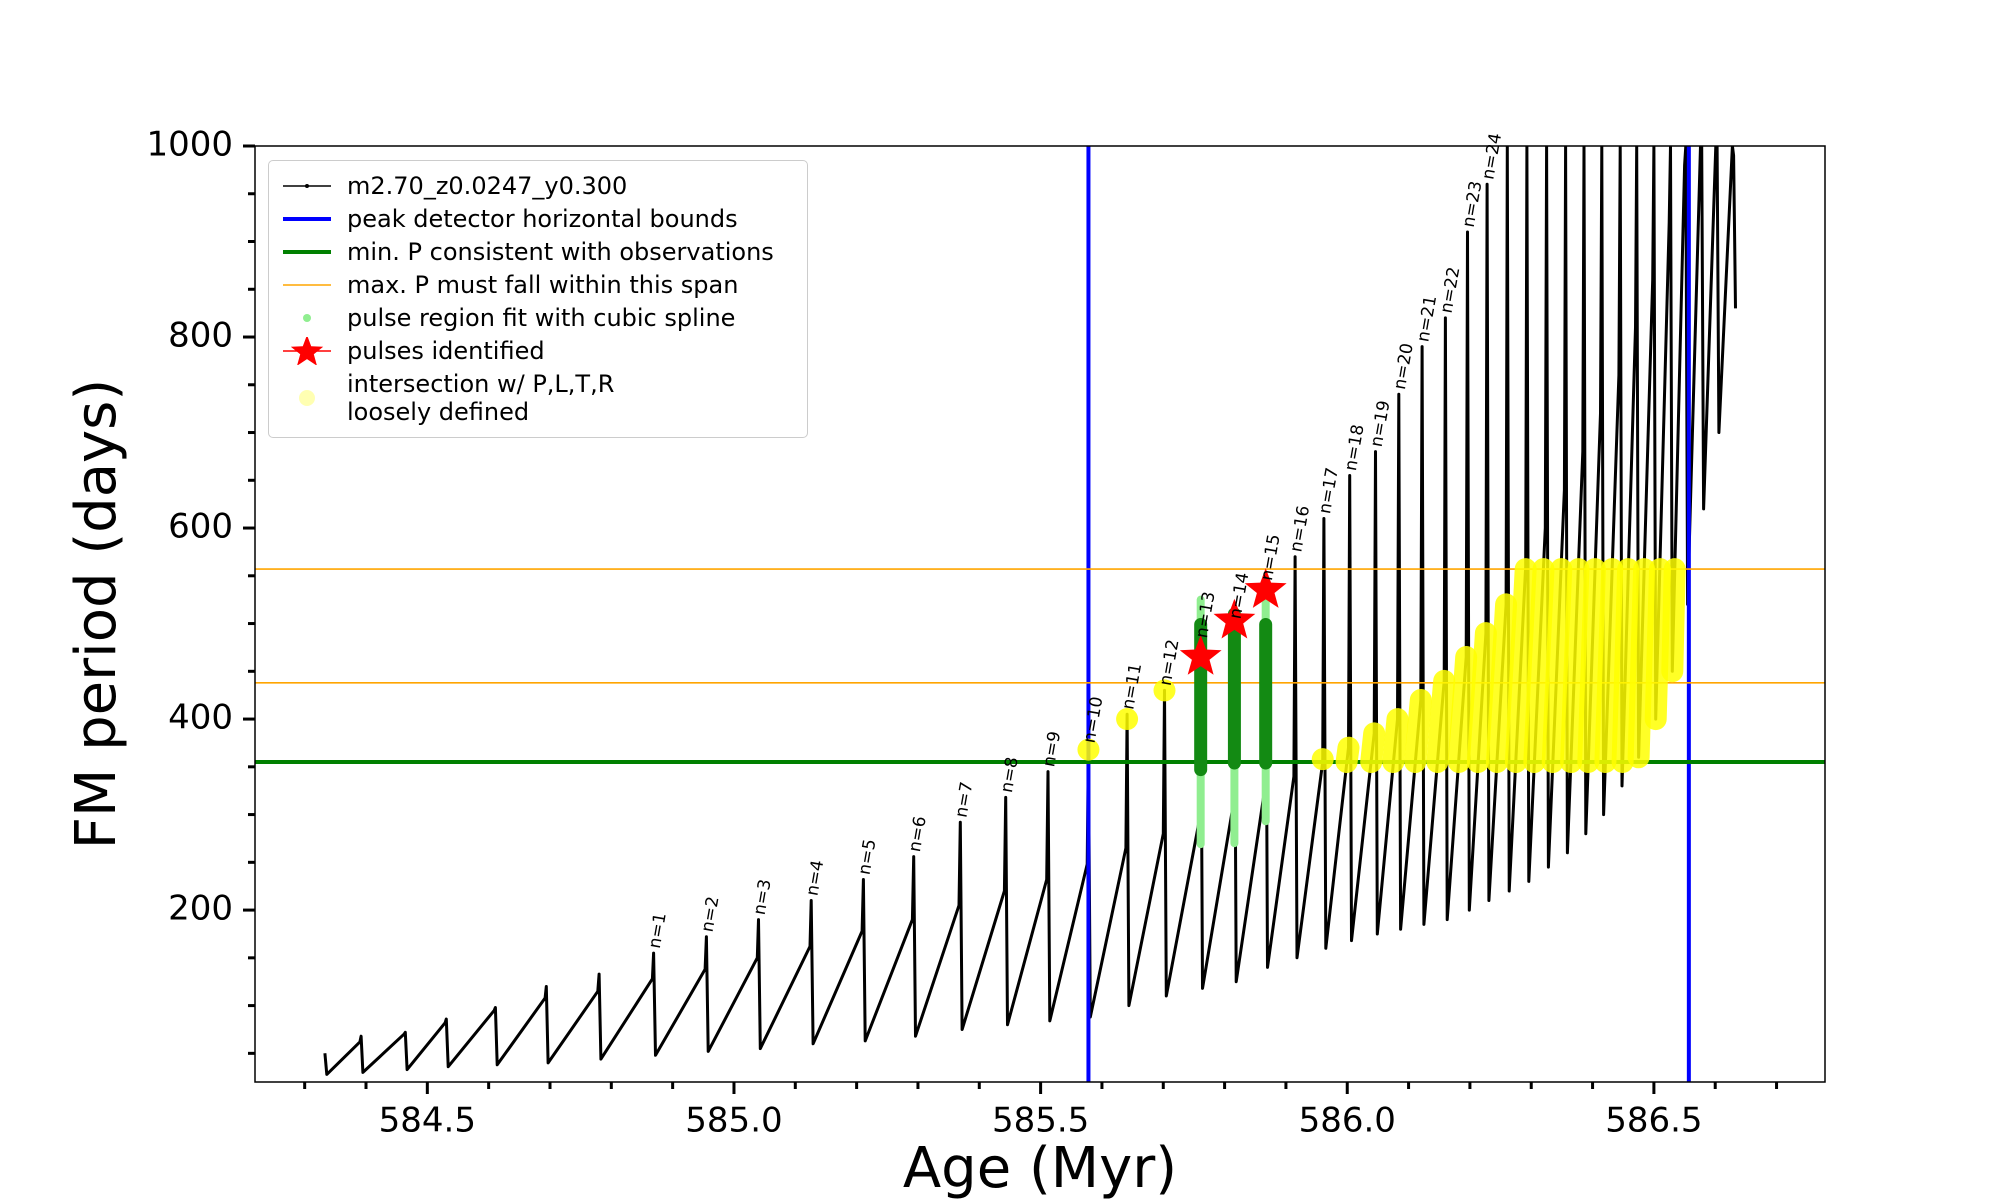 This screenshot has width=2000, height=1204. What do you see at coordinates (1329, 490) in the screenshot?
I see `pulse-annotation: n=17` at bounding box center [1329, 490].